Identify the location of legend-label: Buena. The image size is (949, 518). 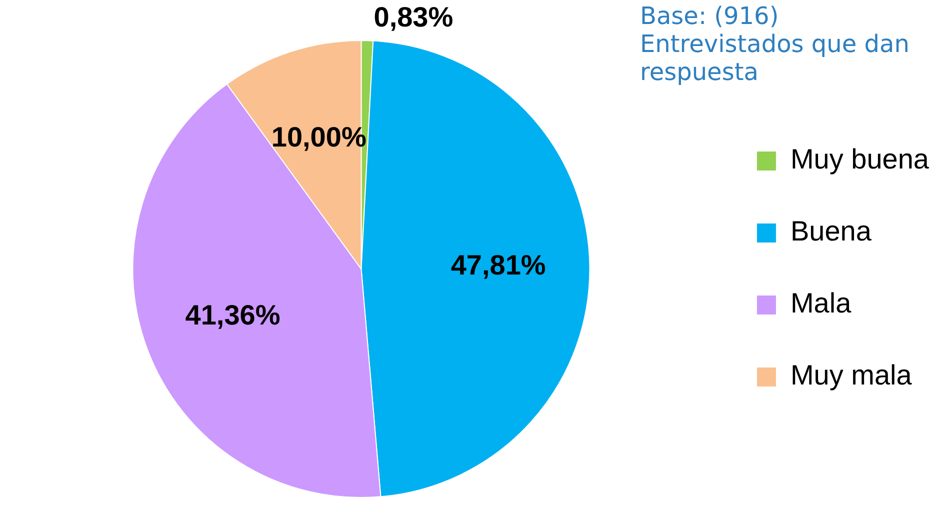
(831, 231).